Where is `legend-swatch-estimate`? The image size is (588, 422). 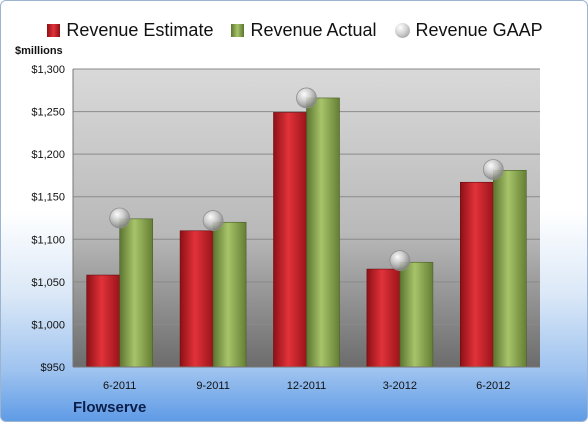 legend-swatch-estimate is located at coordinates (54, 30).